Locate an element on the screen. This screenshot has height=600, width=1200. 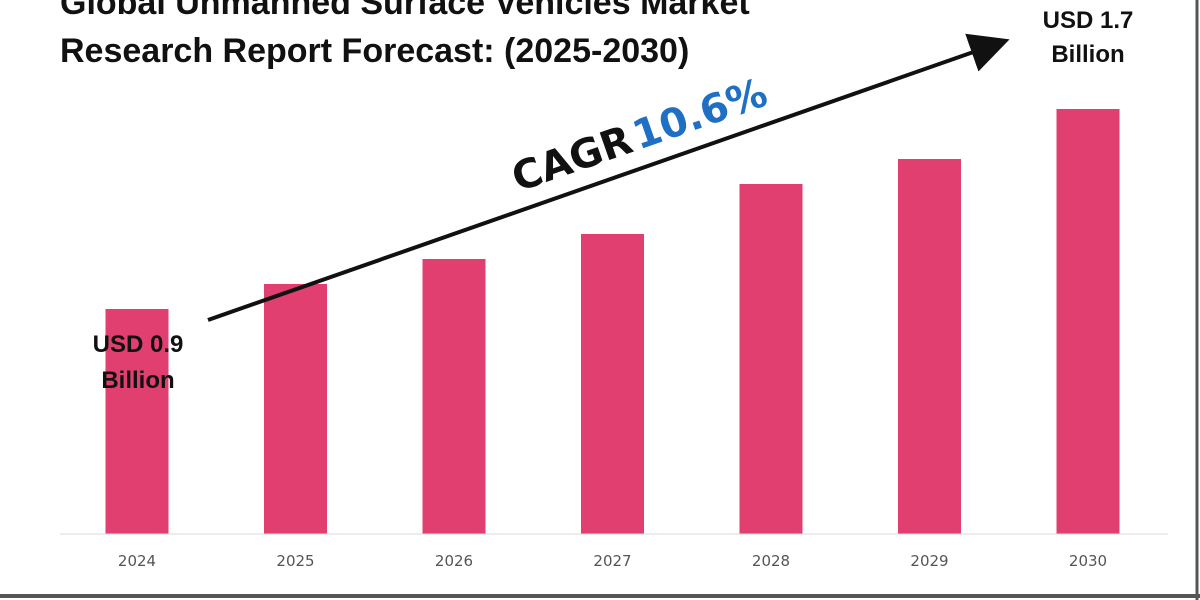
bar-2029 is located at coordinates (929, 346).